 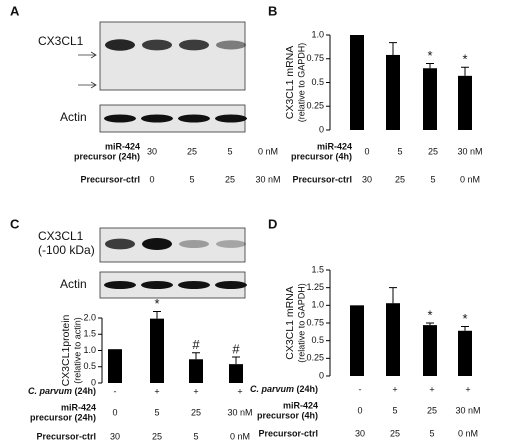 I want to click on y-axis-label: CX3CL1 mRNA, so click(x=290, y=323).